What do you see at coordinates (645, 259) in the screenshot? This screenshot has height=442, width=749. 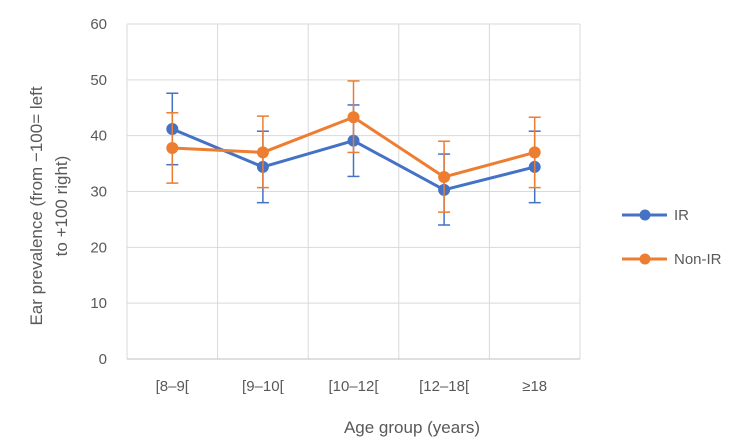 I see `legend-marker-non-ir` at bounding box center [645, 259].